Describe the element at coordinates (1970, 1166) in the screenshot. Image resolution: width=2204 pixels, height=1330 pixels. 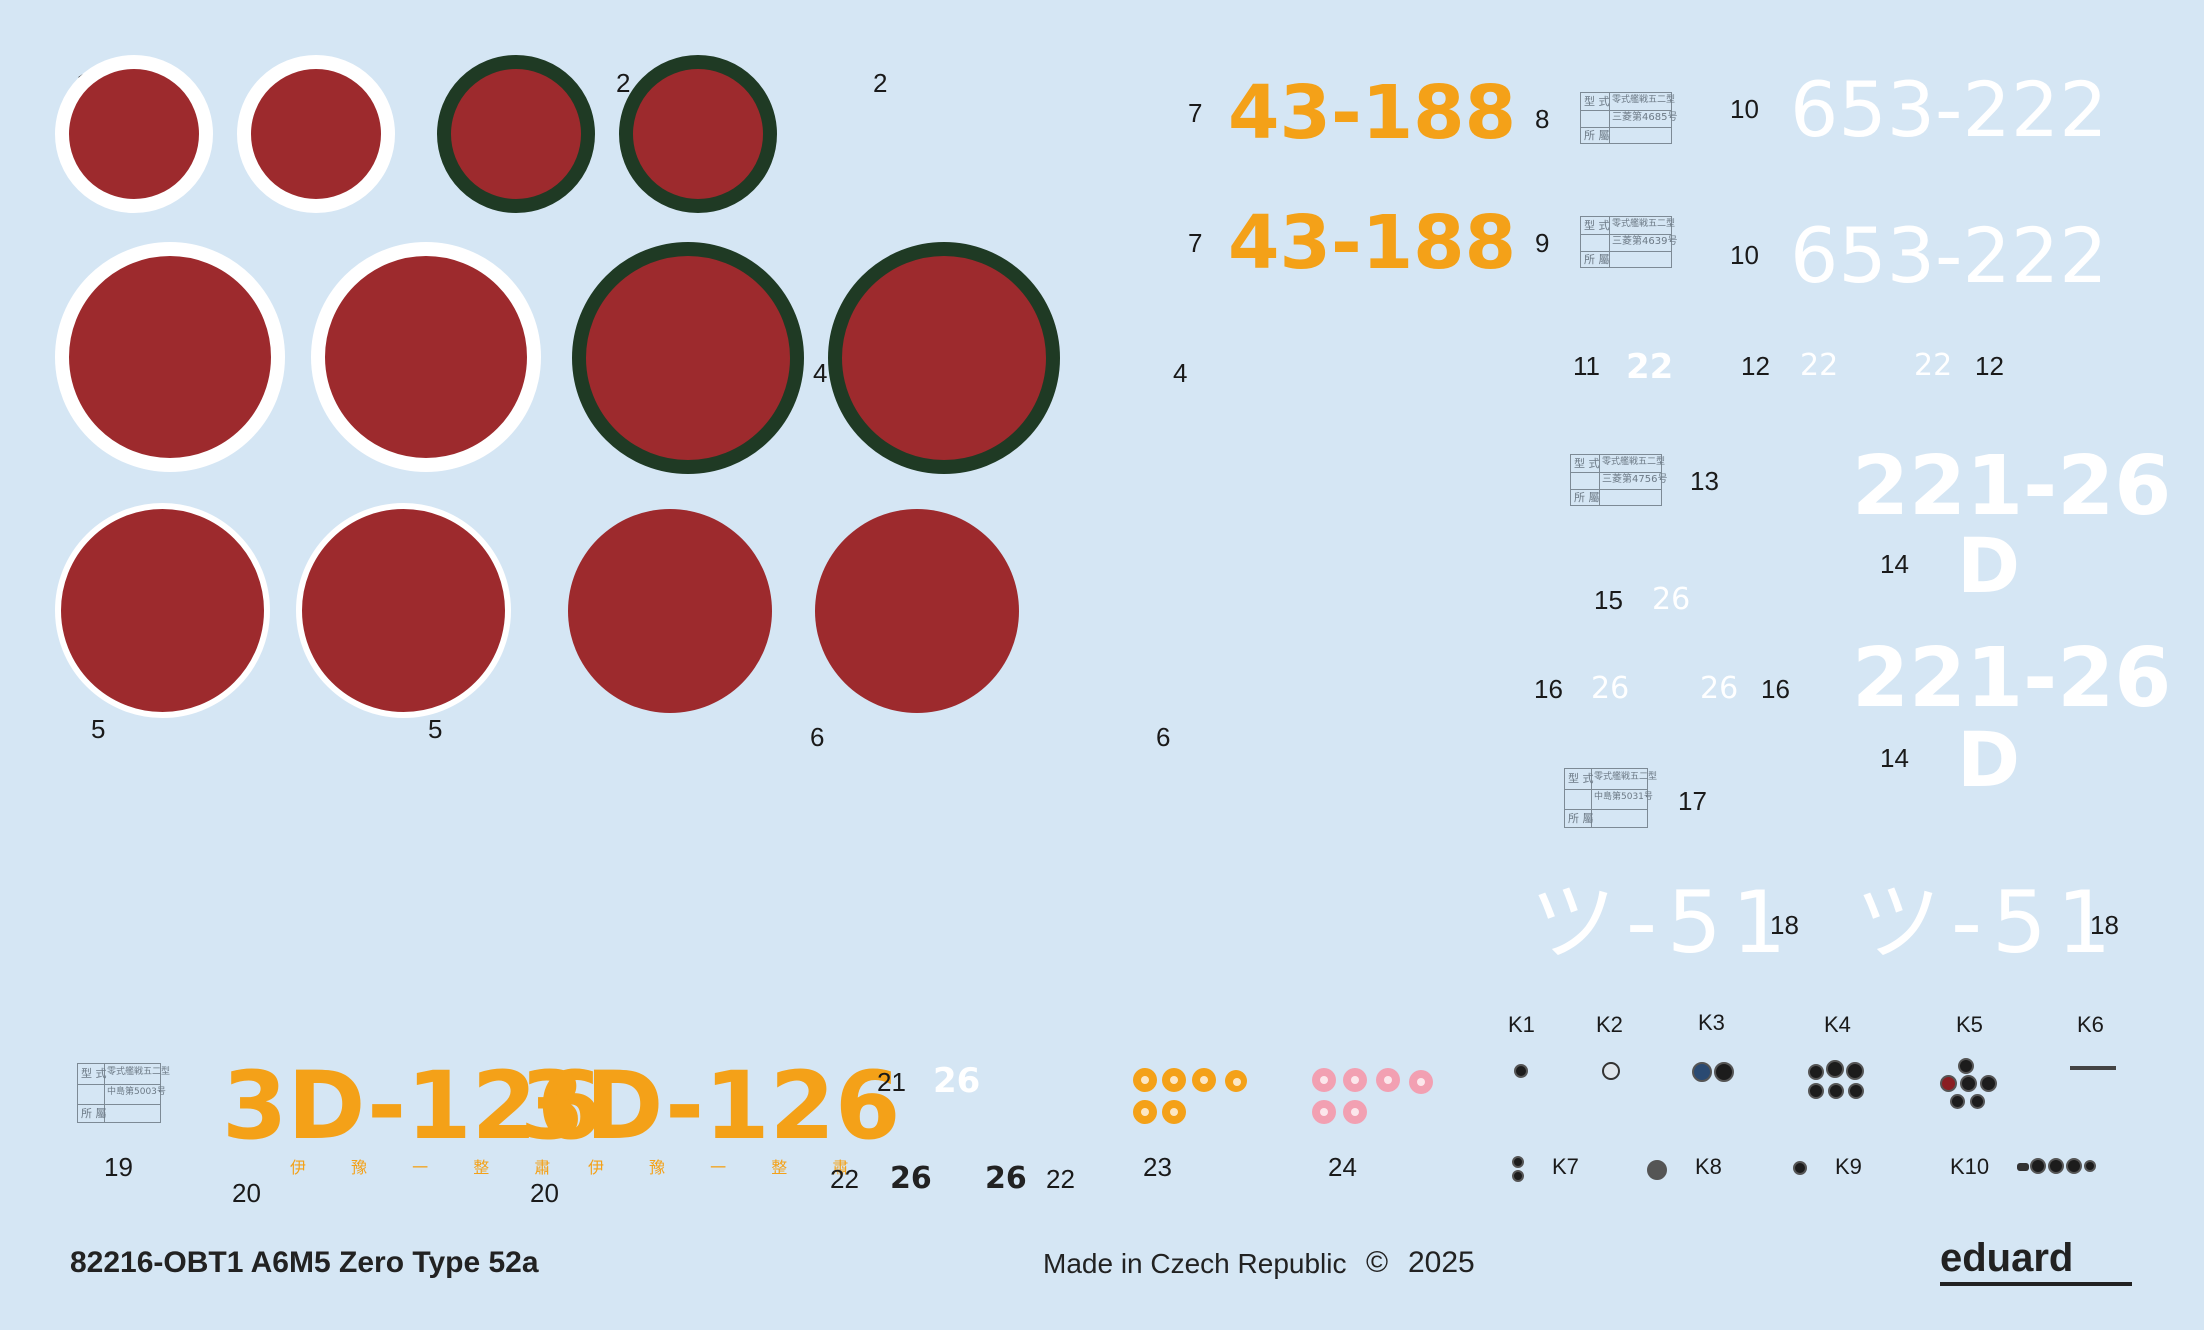
I see `decal-label-k10: K10` at that location.